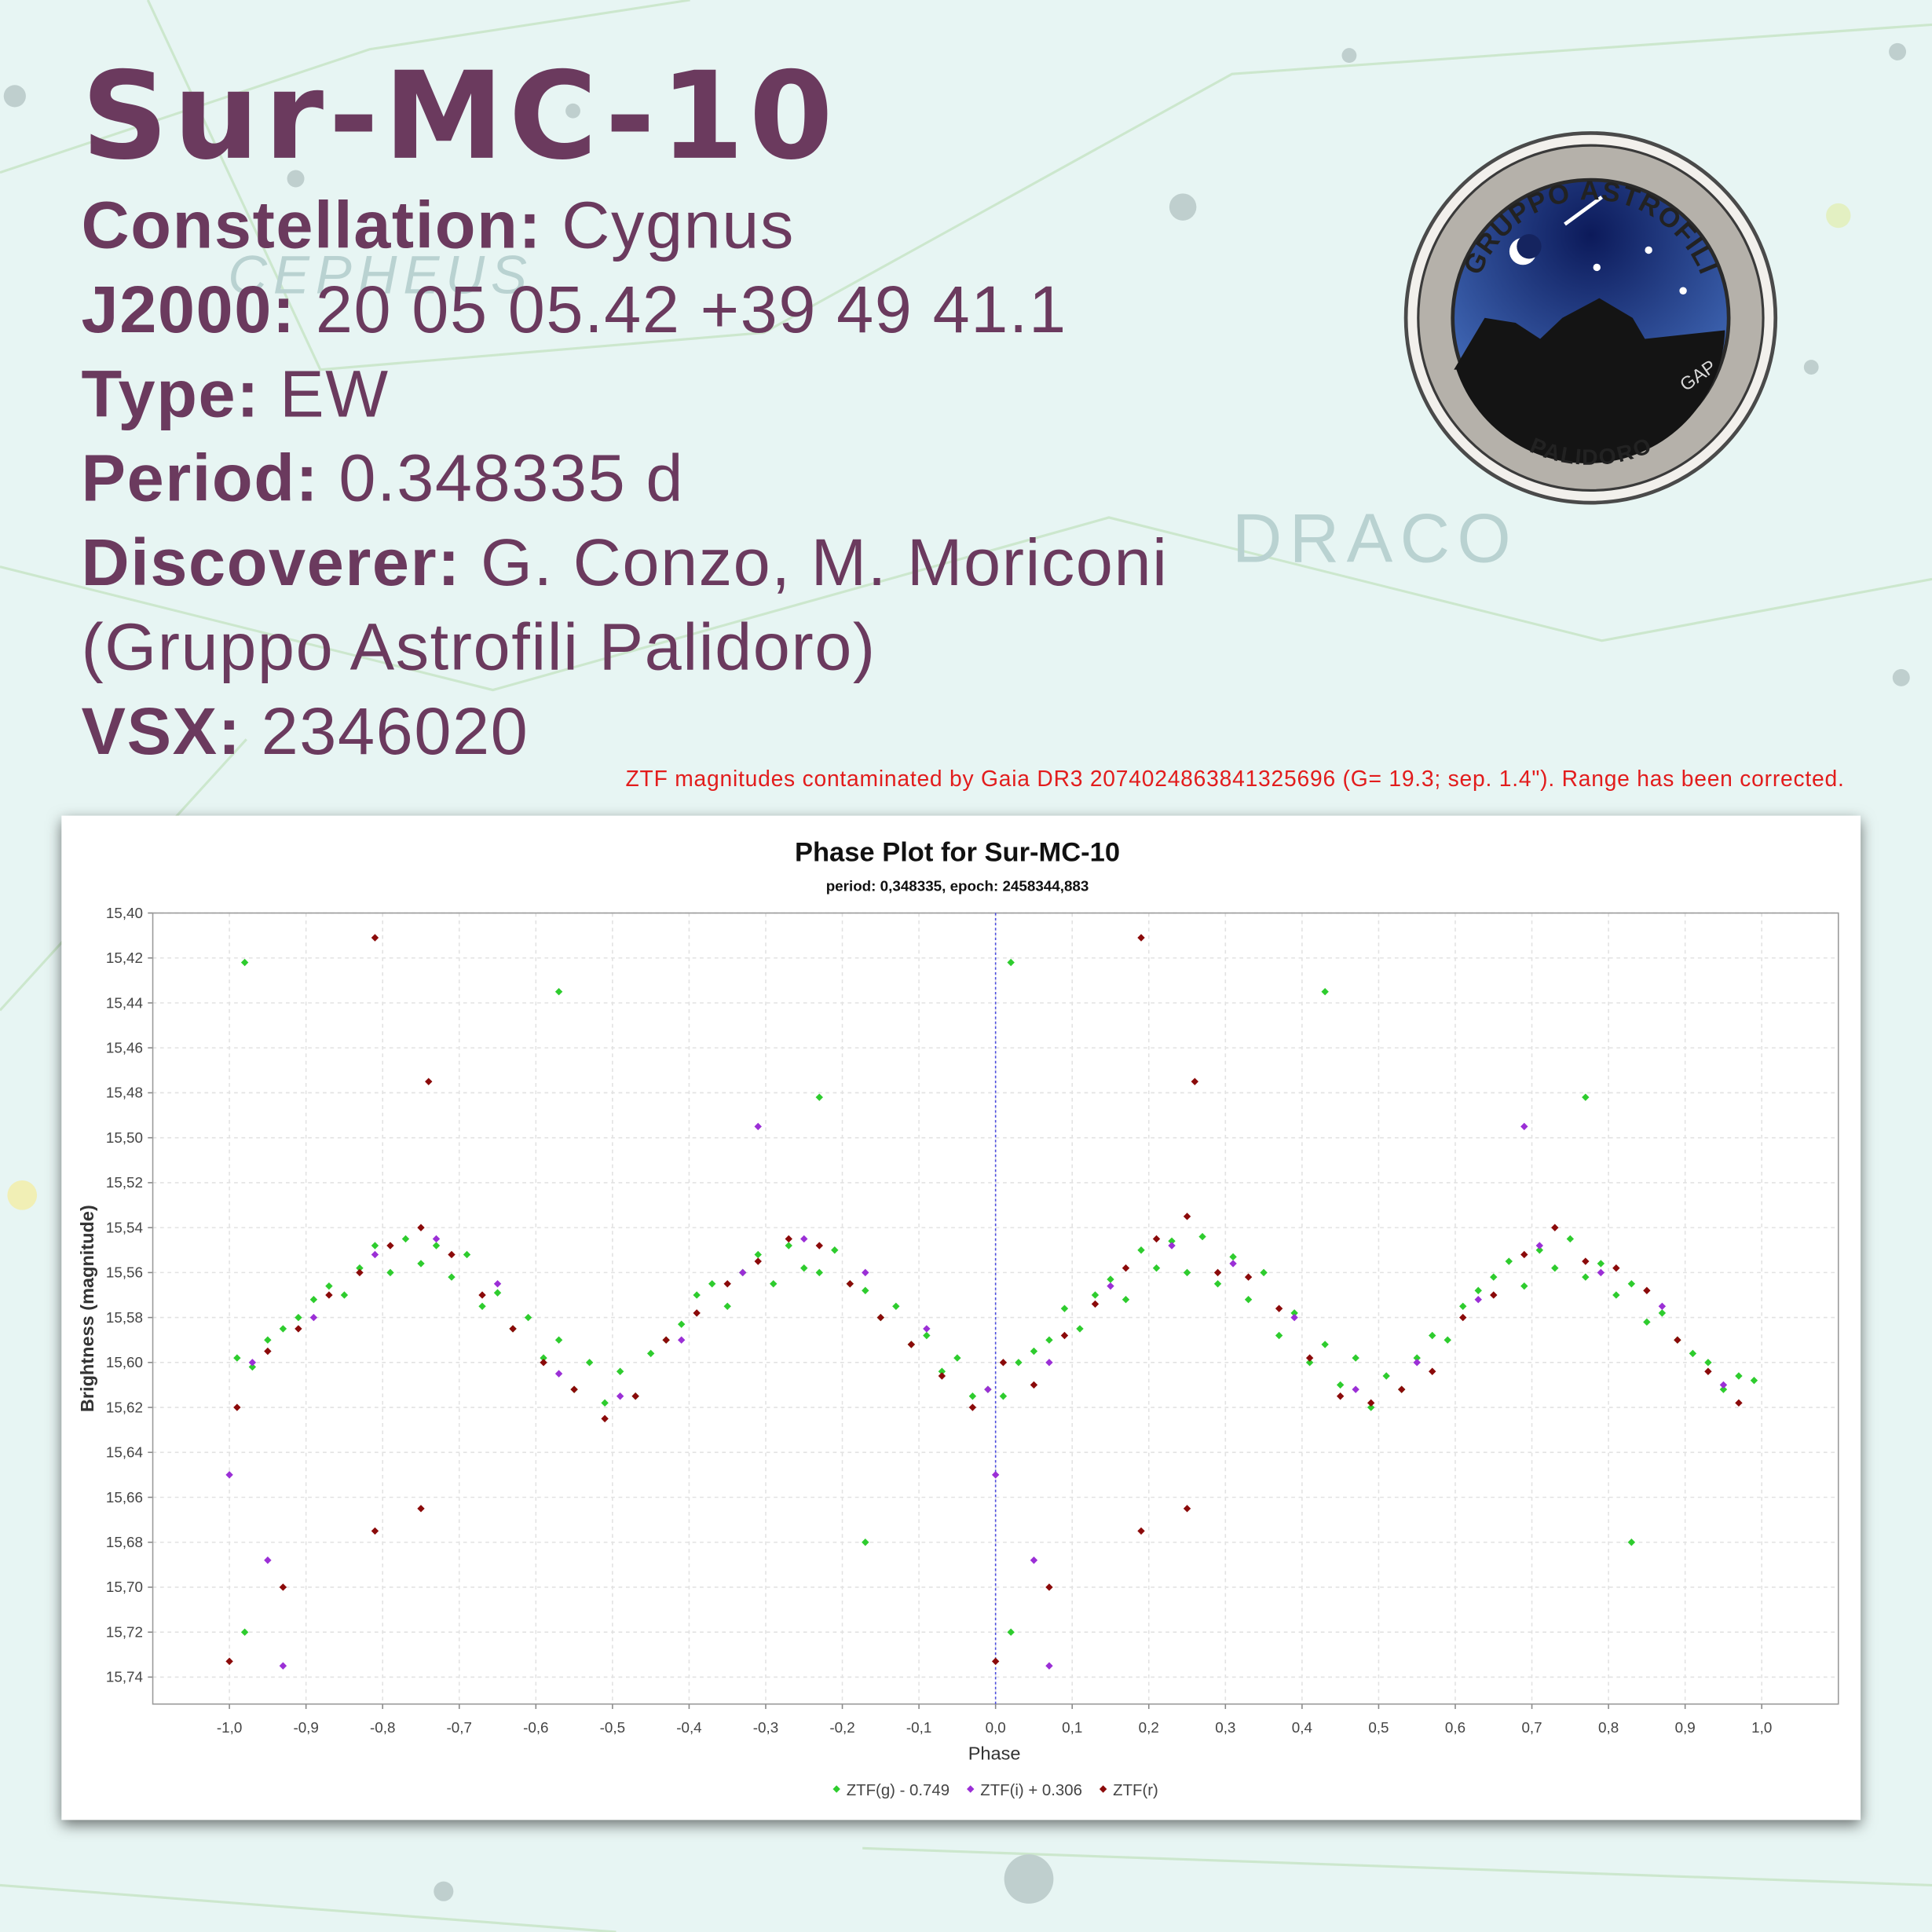 This screenshot has width=1932, height=1932. What do you see at coordinates (898, 1791) in the screenshot?
I see `legend-label: ZTF(g) - 0.749` at bounding box center [898, 1791].